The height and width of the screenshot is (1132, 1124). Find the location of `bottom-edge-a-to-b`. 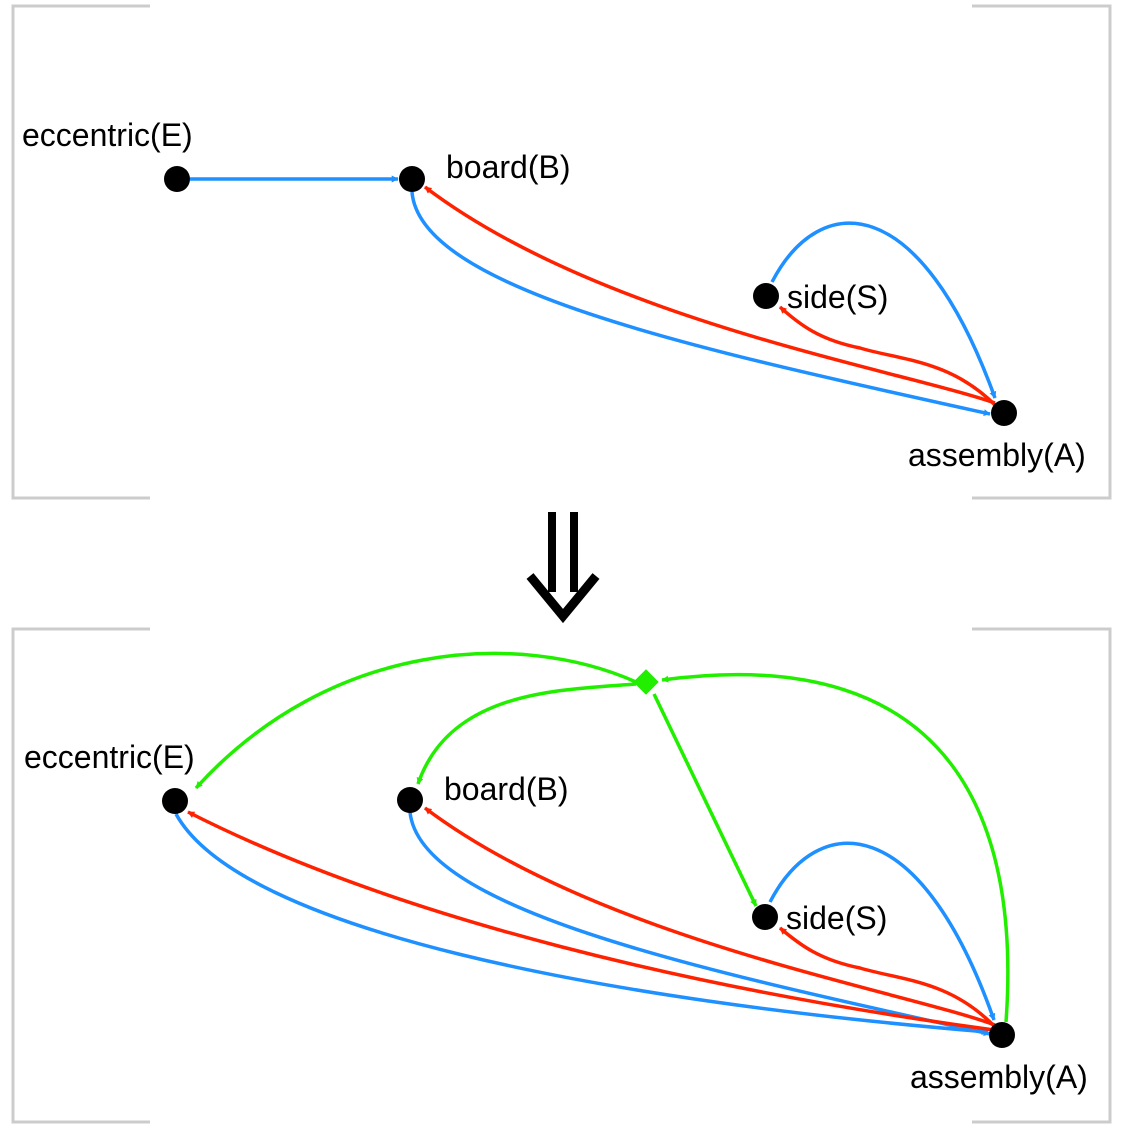

bottom-edge-a-to-b is located at coordinates (709, 916).